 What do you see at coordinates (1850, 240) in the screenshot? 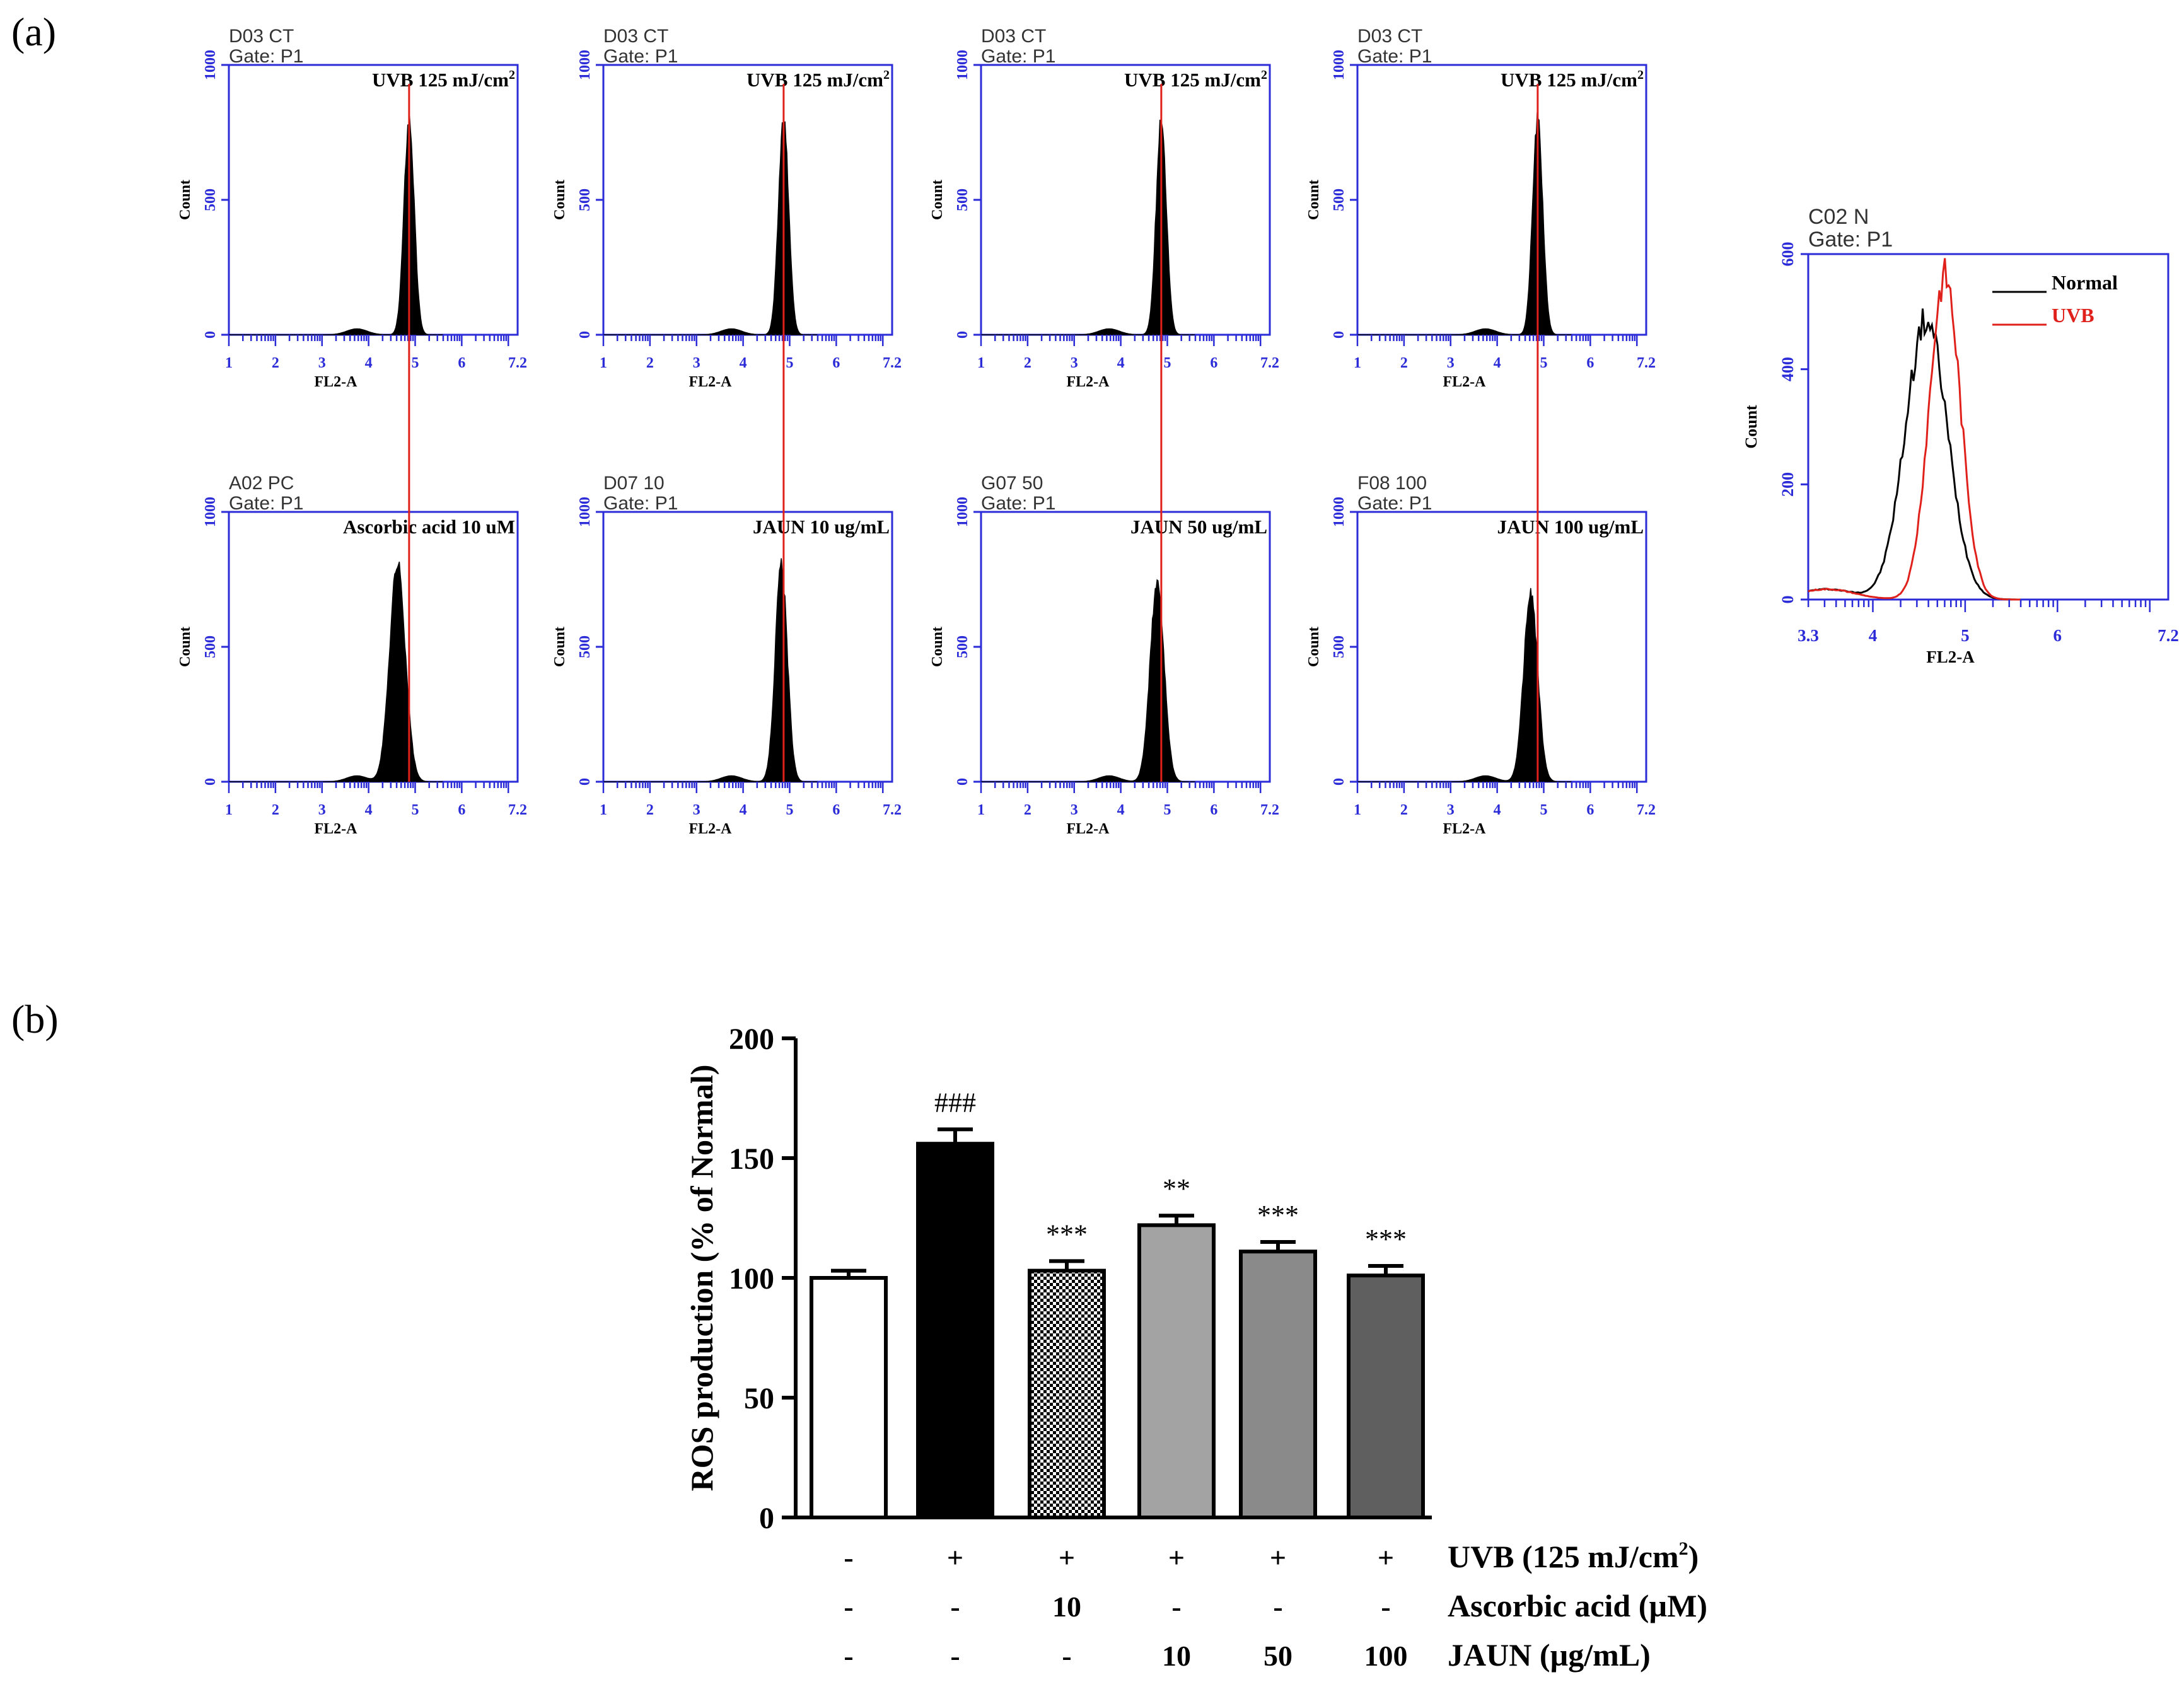
I see `overlay-gate-label: Gate: P1` at bounding box center [1850, 240].